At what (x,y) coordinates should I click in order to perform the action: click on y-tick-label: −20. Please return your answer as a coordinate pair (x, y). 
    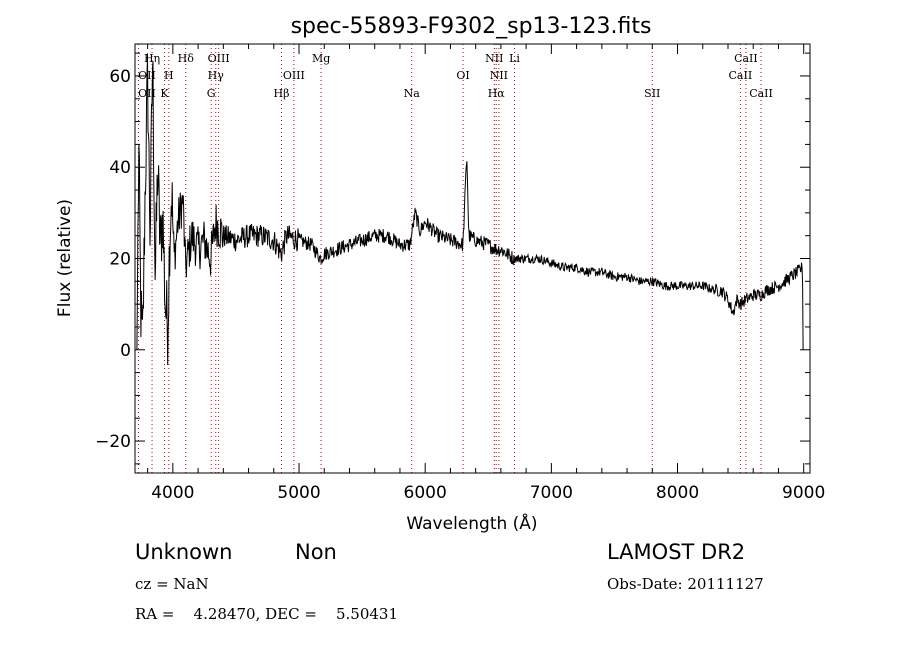
    Looking at the image, I should click on (113, 442).